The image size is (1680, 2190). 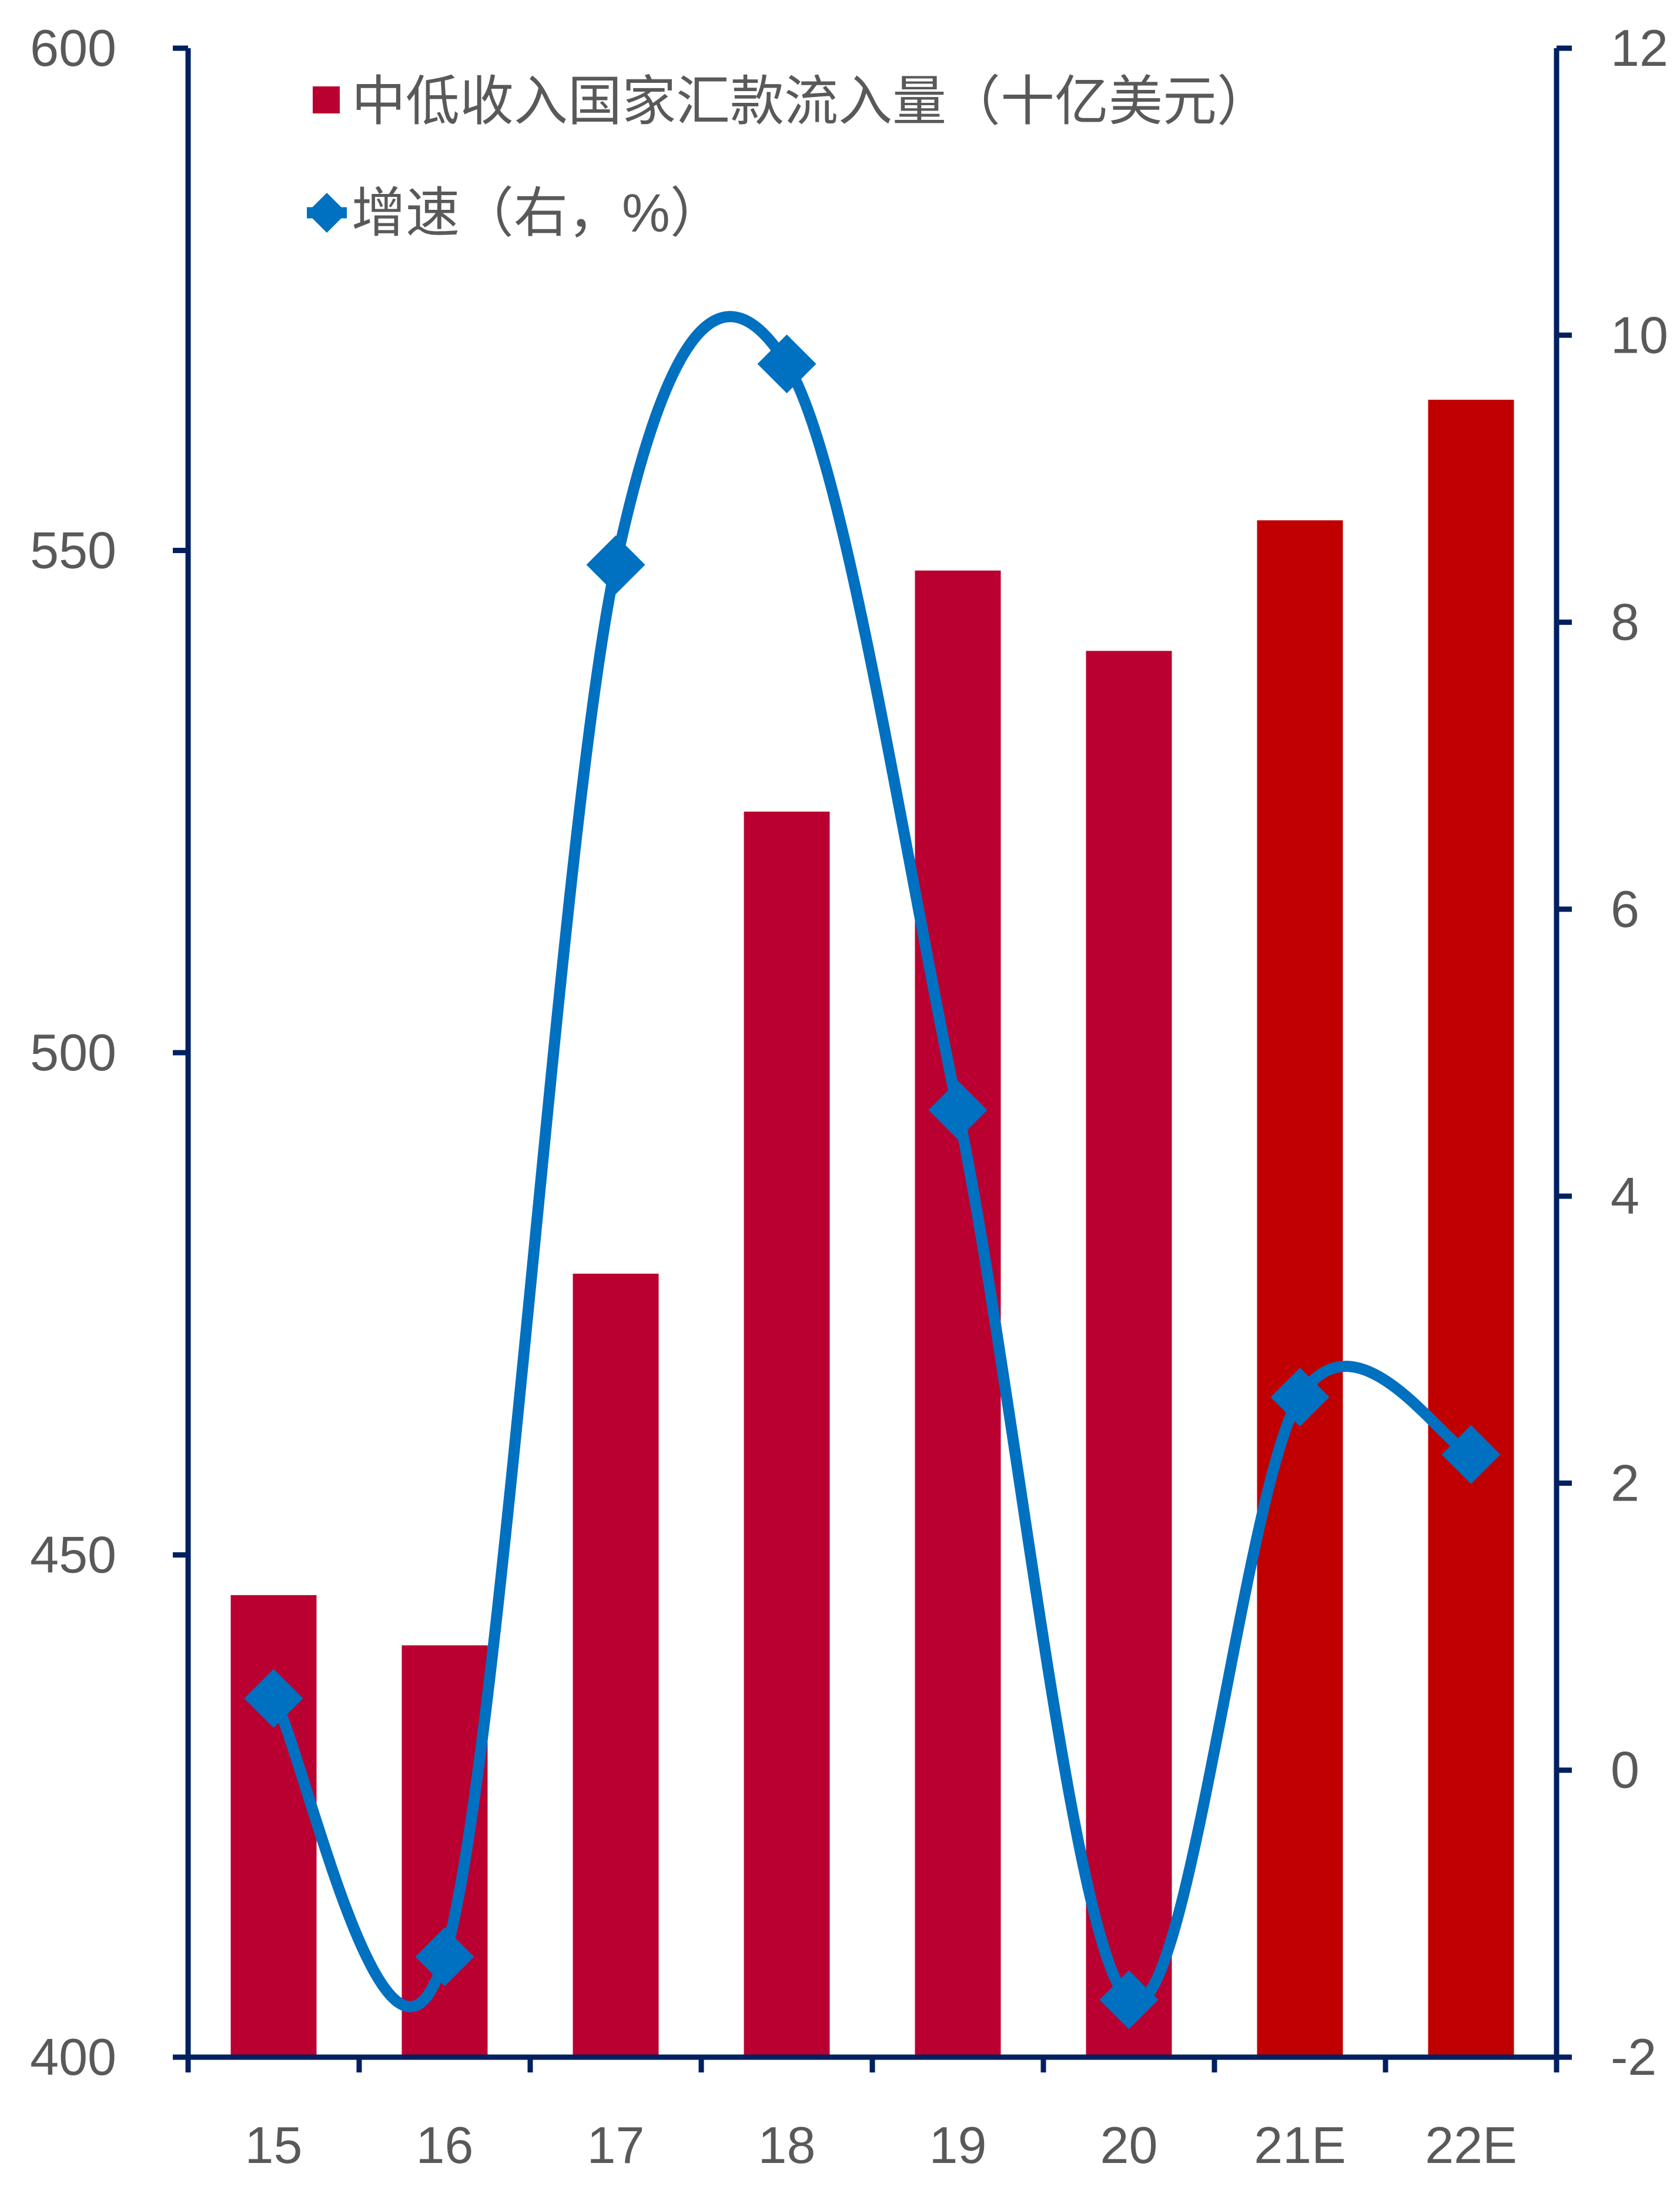 What do you see at coordinates (1129, 2145) in the screenshot?
I see `x-tick-label: 20` at bounding box center [1129, 2145].